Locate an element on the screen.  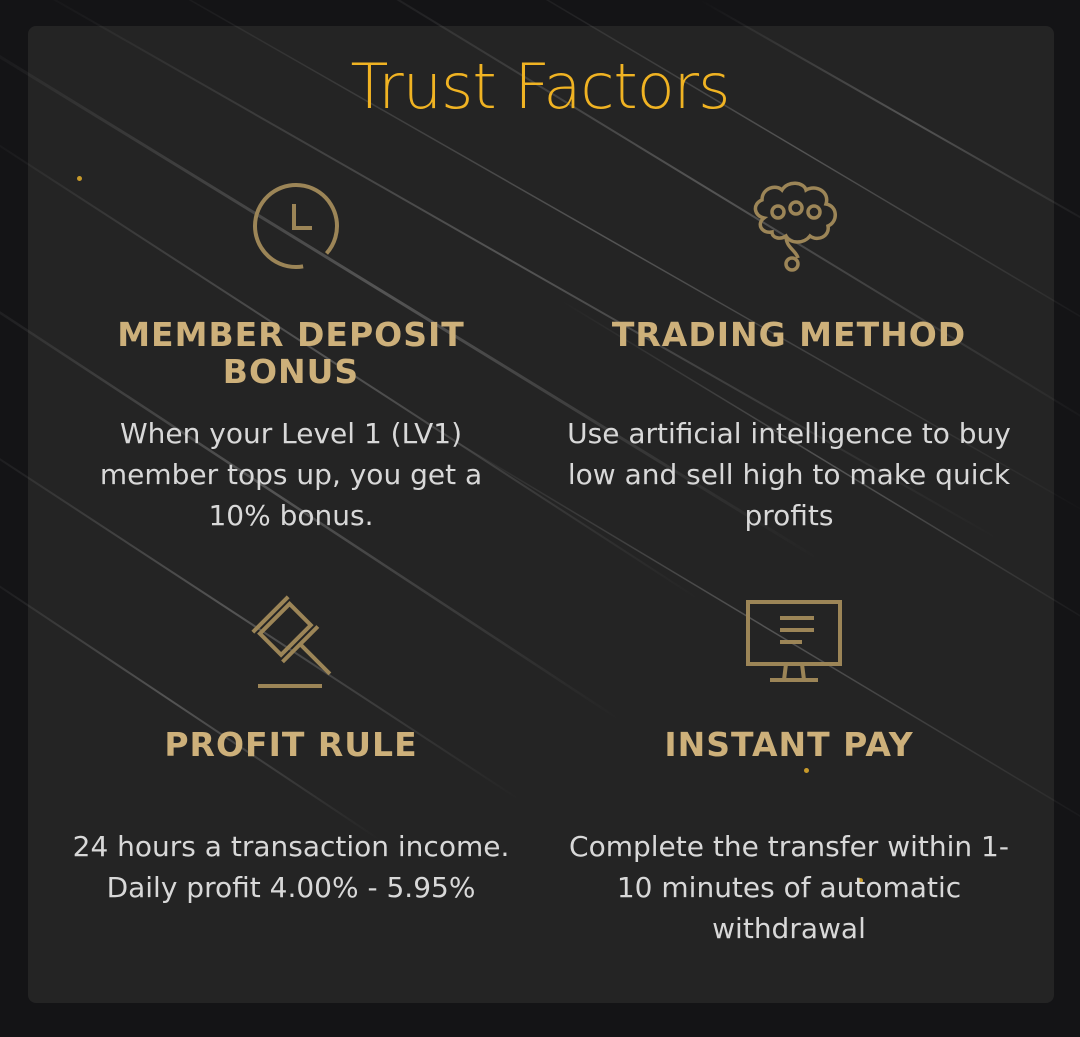
feature-heading: TRADING METHOD is located at coordinates (789, 334).